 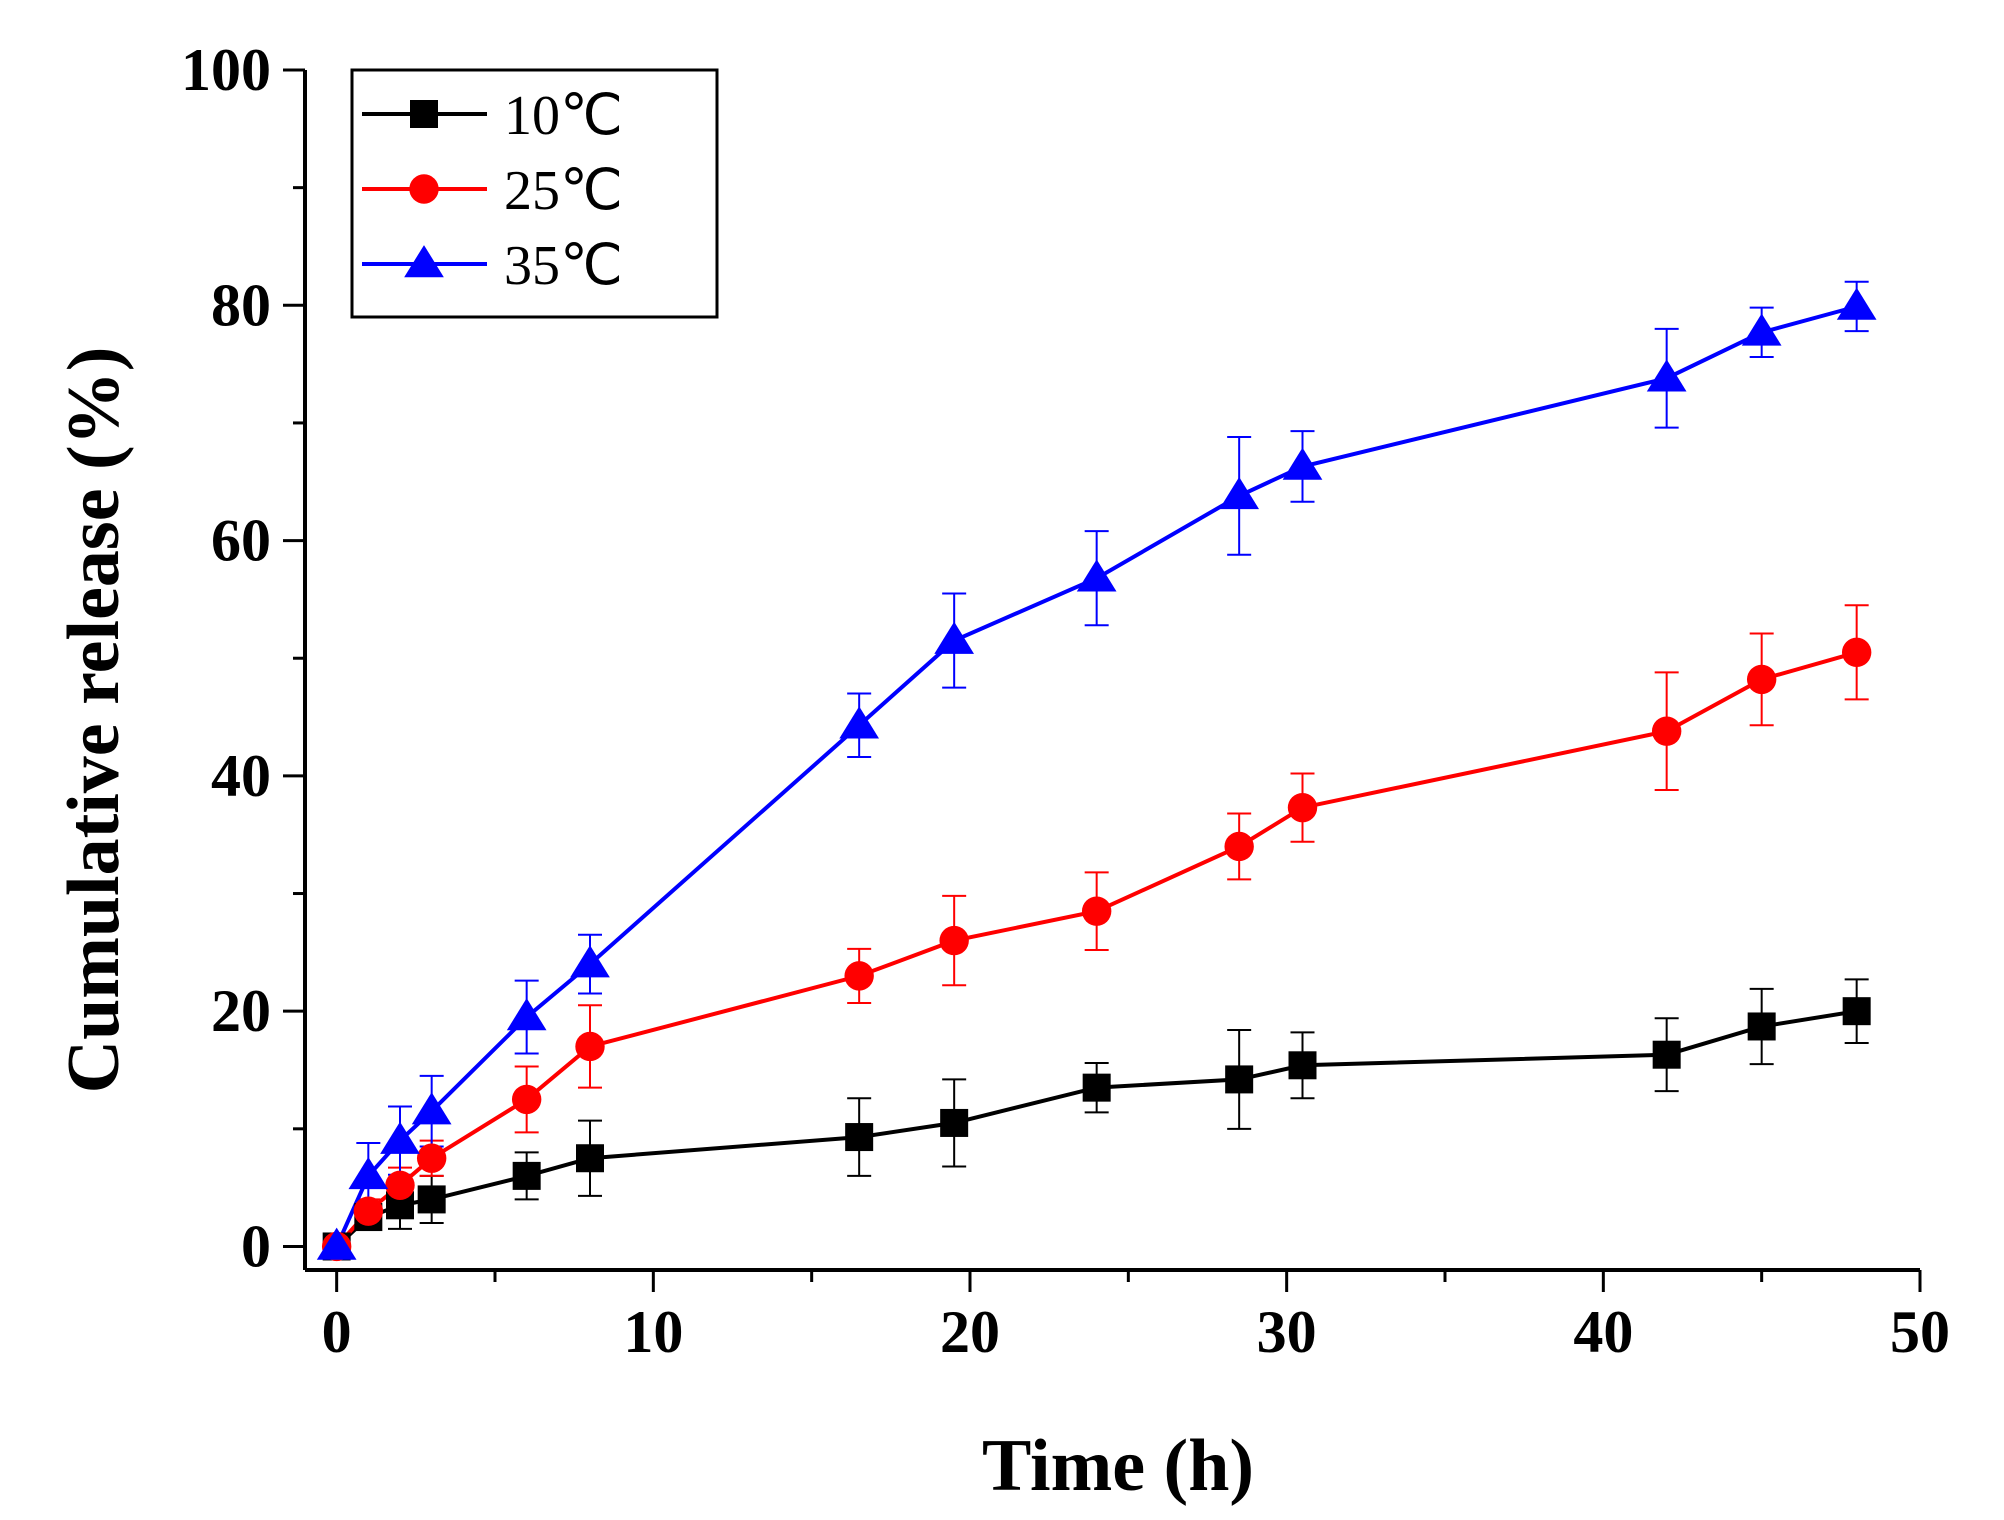 What do you see at coordinates (1603, 1332) in the screenshot?
I see `x-tick-label: 40` at bounding box center [1603, 1332].